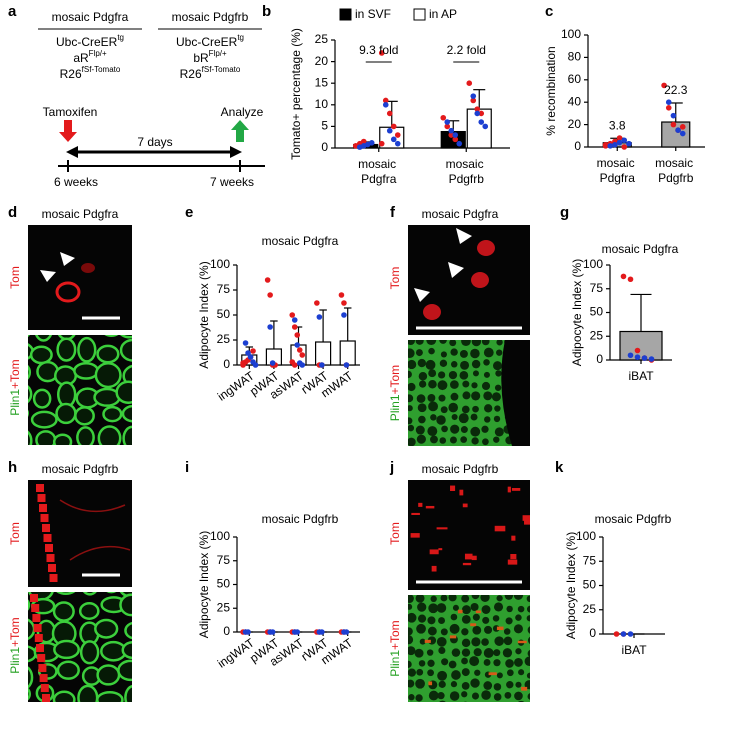 The image size is (750, 743). I want to click on x-tick-label: iBAT, so click(634, 650).